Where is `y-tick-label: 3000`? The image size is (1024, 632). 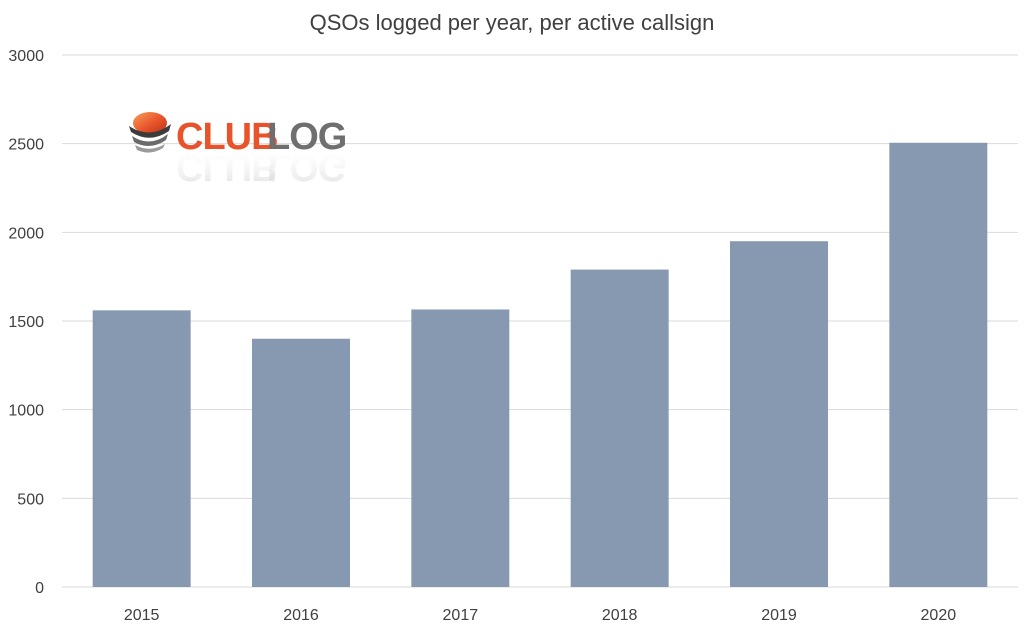 y-tick-label: 3000 is located at coordinates (26, 56).